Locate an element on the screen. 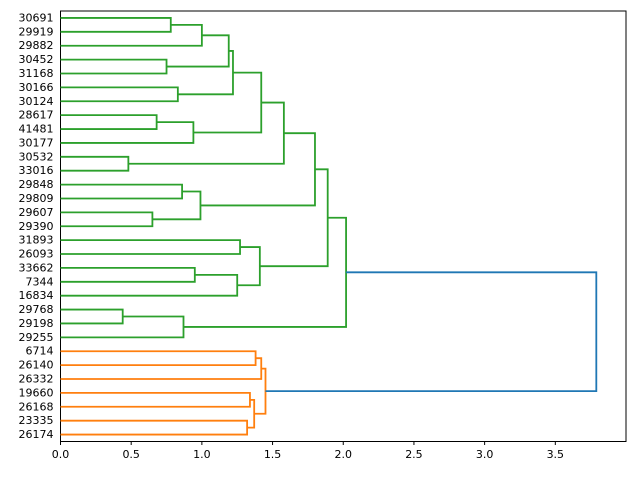 This screenshot has width=640, height=484. leaf-label: 28617 is located at coordinates (36, 115).